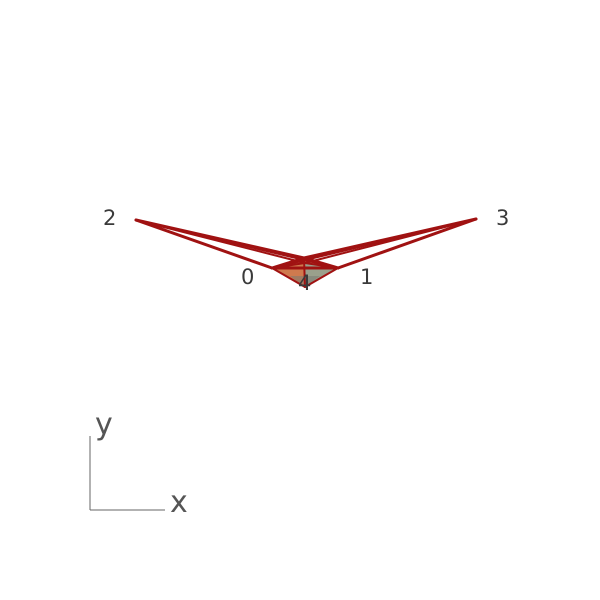 Image resolution: width=600 pixels, height=600 pixels. Describe the element at coordinates (104, 424) in the screenshot. I see `y-axis-label: y` at that location.